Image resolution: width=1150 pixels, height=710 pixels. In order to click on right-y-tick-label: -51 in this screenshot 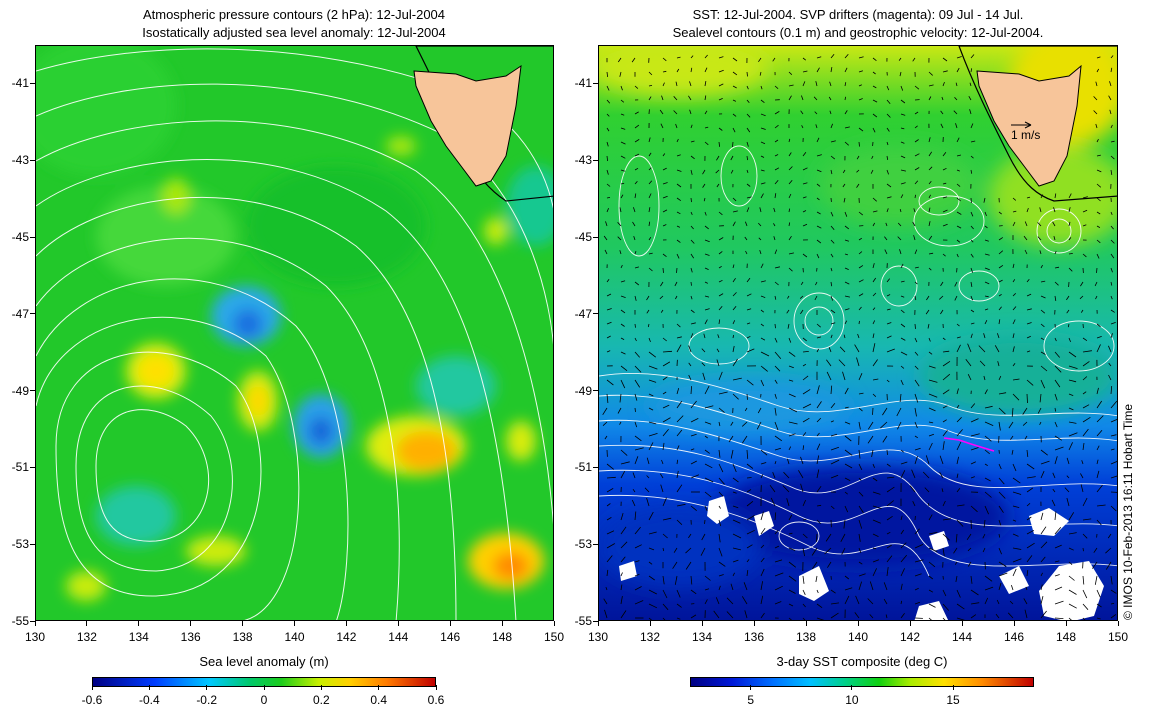, I will do `click(583, 467)`.